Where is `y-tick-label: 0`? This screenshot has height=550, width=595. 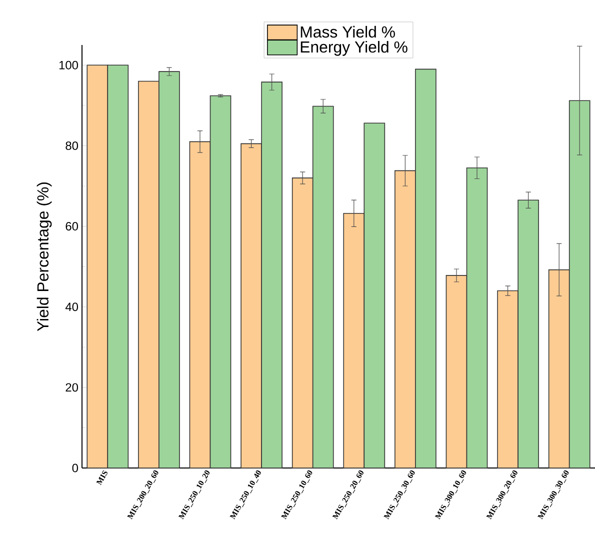
y-tick-label: 0 is located at coordinates (75, 468).